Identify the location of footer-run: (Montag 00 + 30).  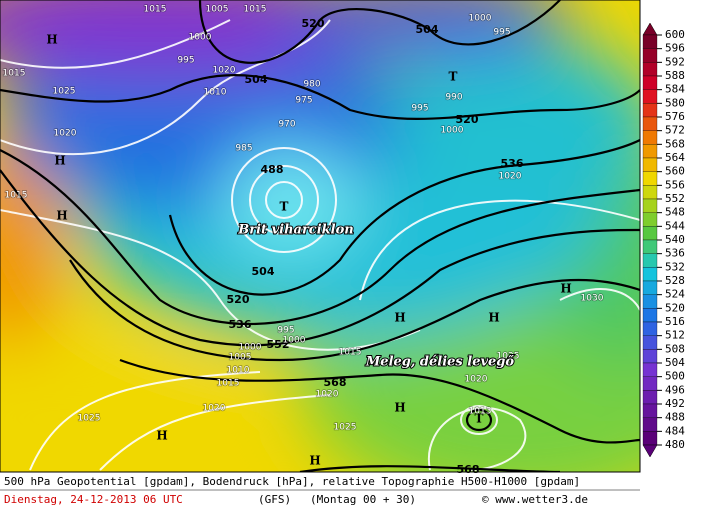
(363, 499).